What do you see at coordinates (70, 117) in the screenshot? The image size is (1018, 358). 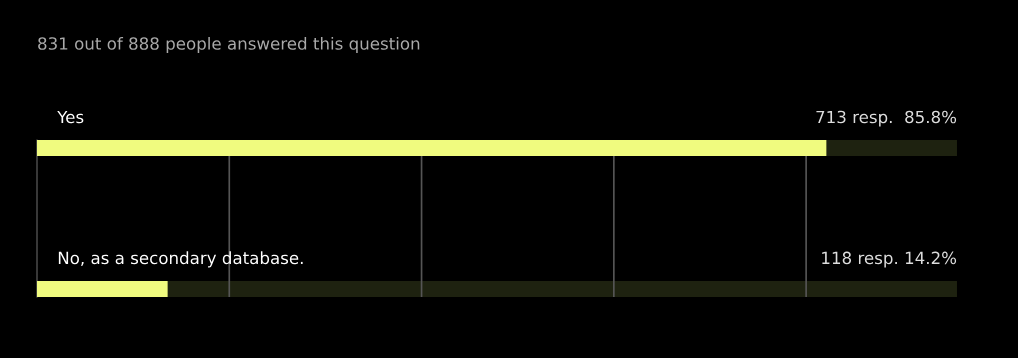 I see `y-tick-label: Yes` at bounding box center [70, 117].